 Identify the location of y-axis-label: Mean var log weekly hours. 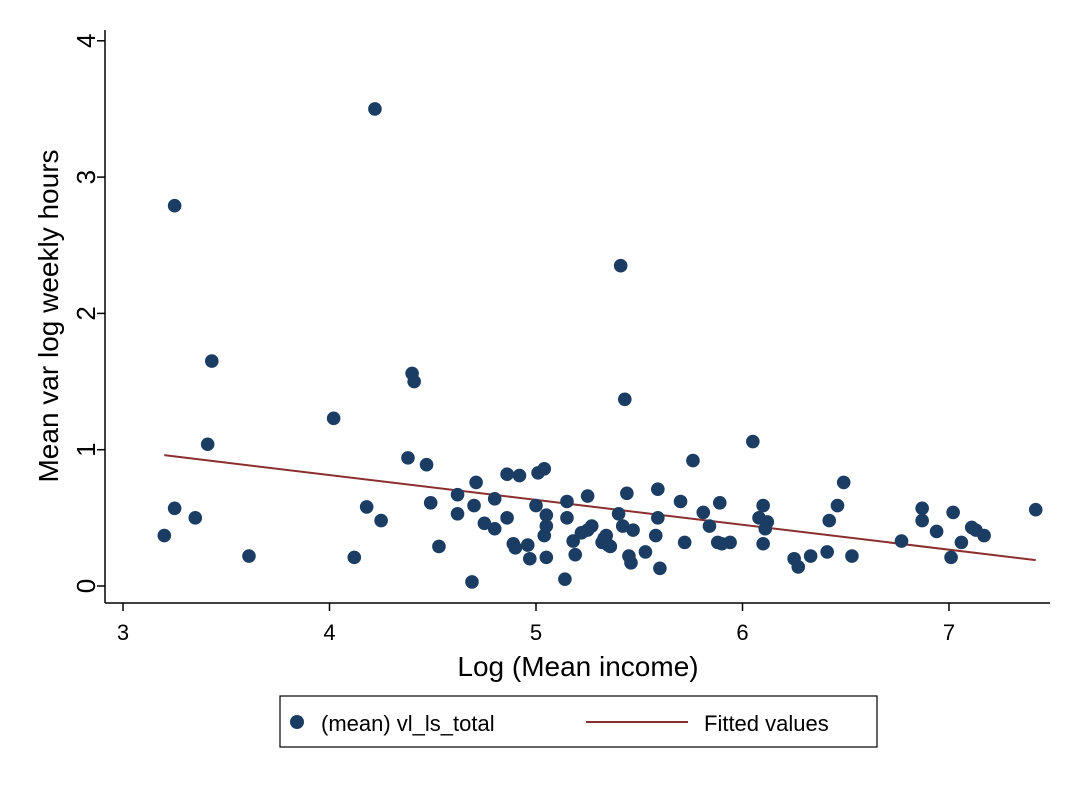
(48, 315).